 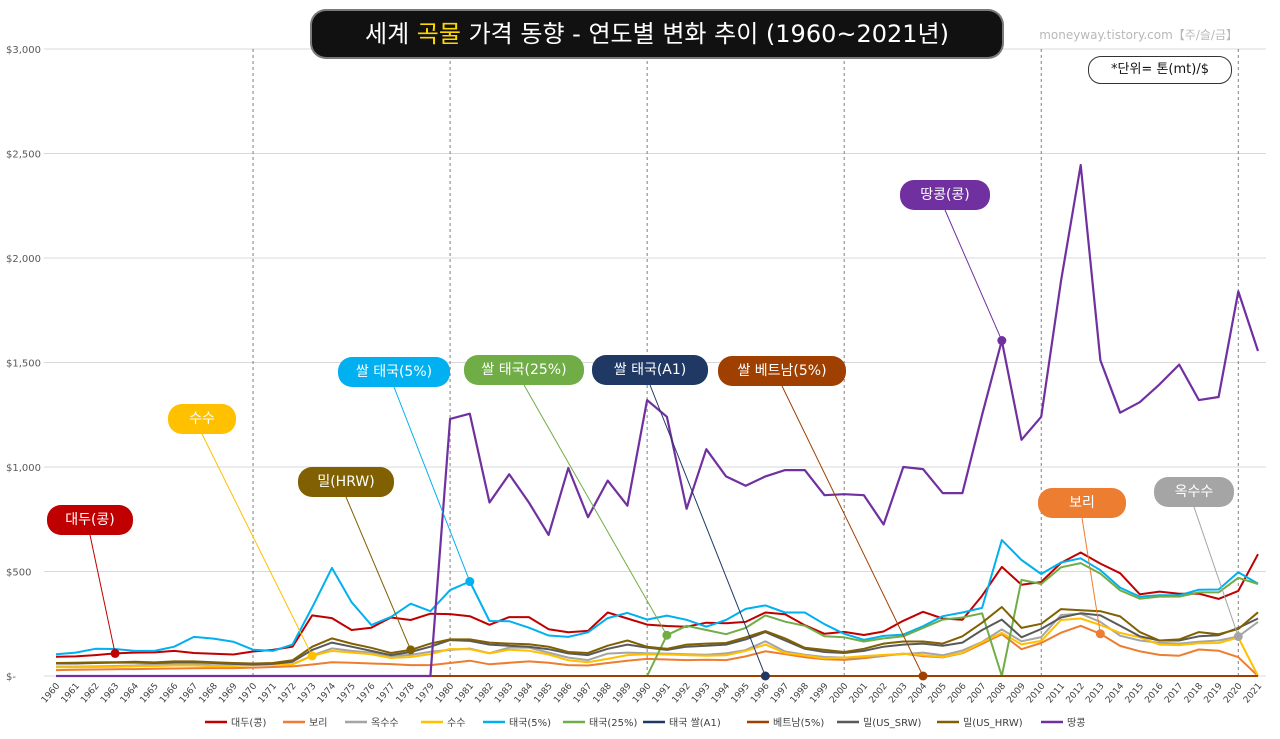 What do you see at coordinates (1194, 693) in the screenshot?
I see `x-tick-label: 2018` at bounding box center [1194, 693].